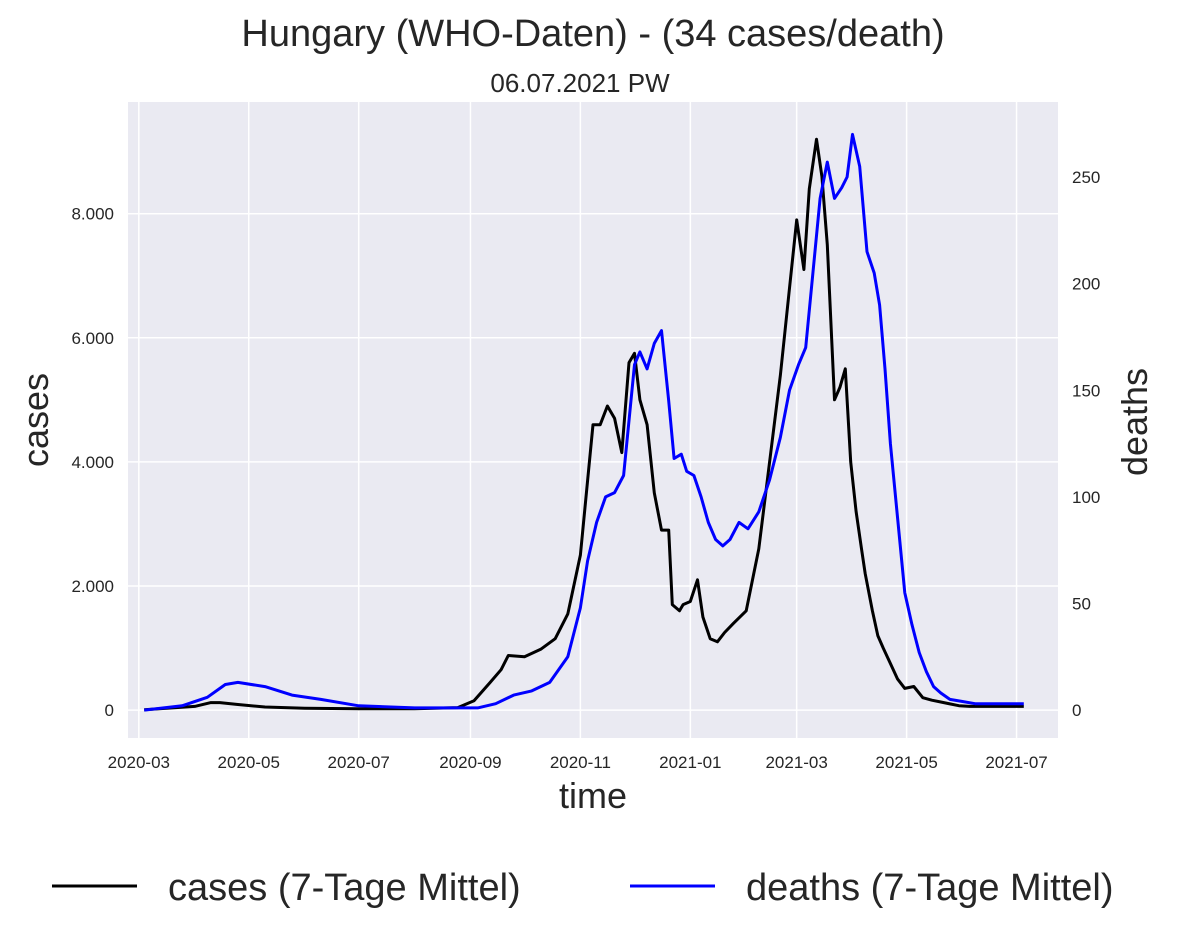  Describe the element at coordinates (1086, 390) in the screenshot. I see `y2-tick-label: 150` at that location.